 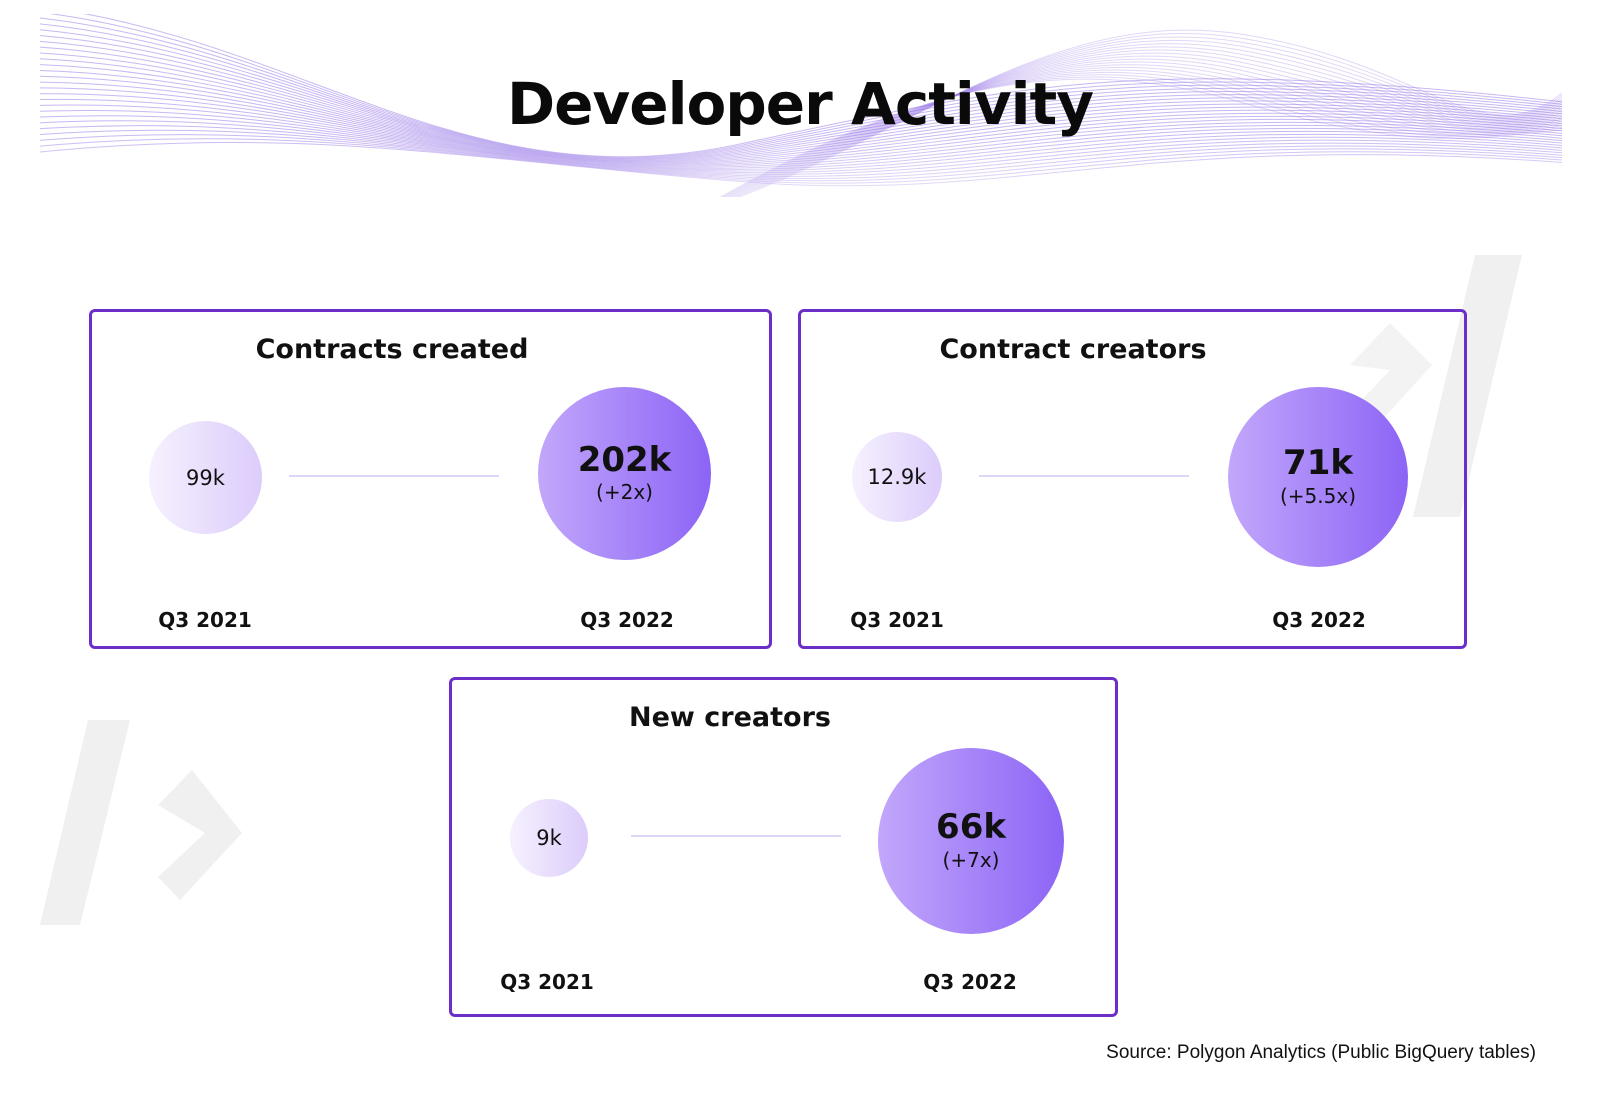 I want to click on page-title: Developer Activity, so click(x=800, y=104).